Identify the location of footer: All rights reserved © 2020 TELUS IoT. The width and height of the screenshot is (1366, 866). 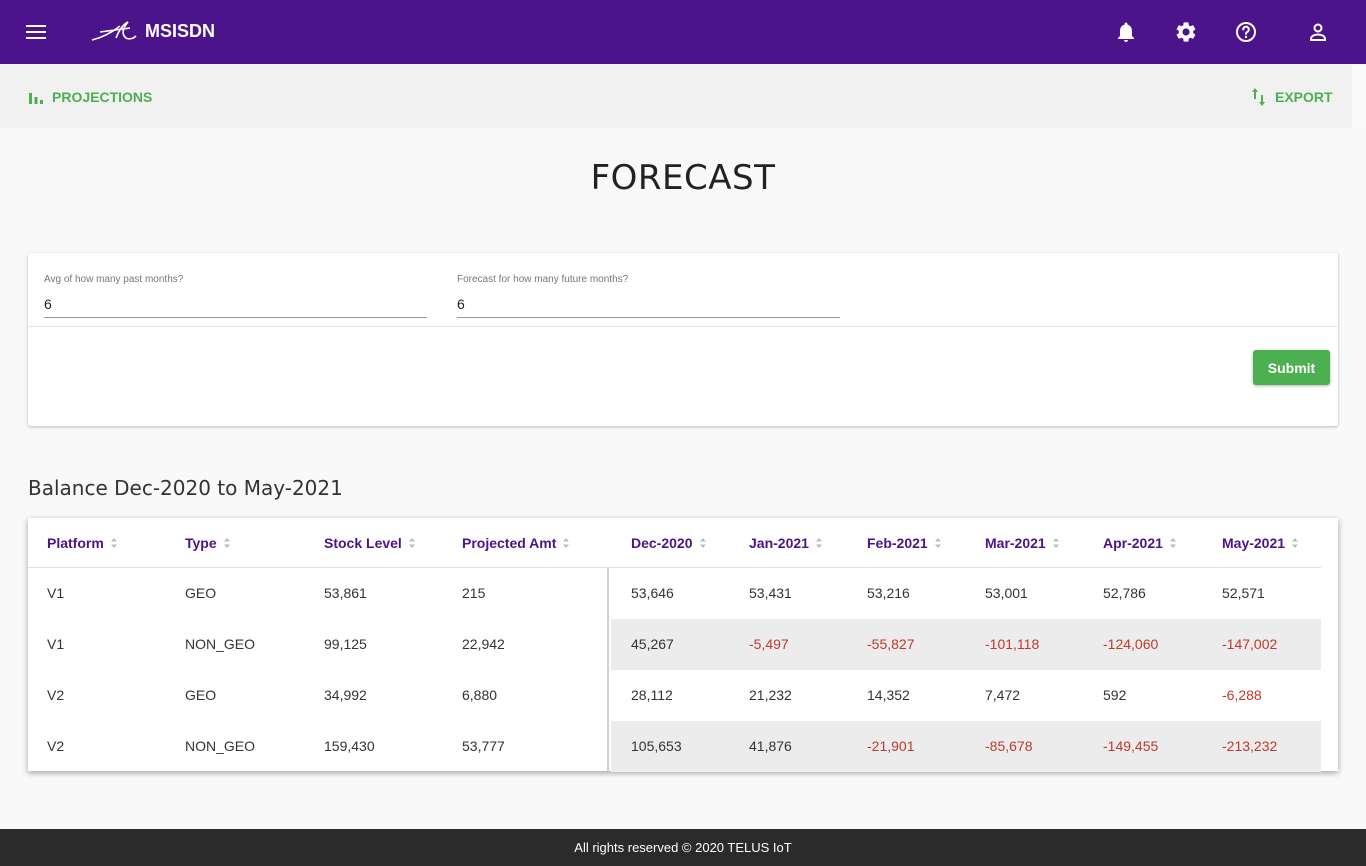
(683, 847).